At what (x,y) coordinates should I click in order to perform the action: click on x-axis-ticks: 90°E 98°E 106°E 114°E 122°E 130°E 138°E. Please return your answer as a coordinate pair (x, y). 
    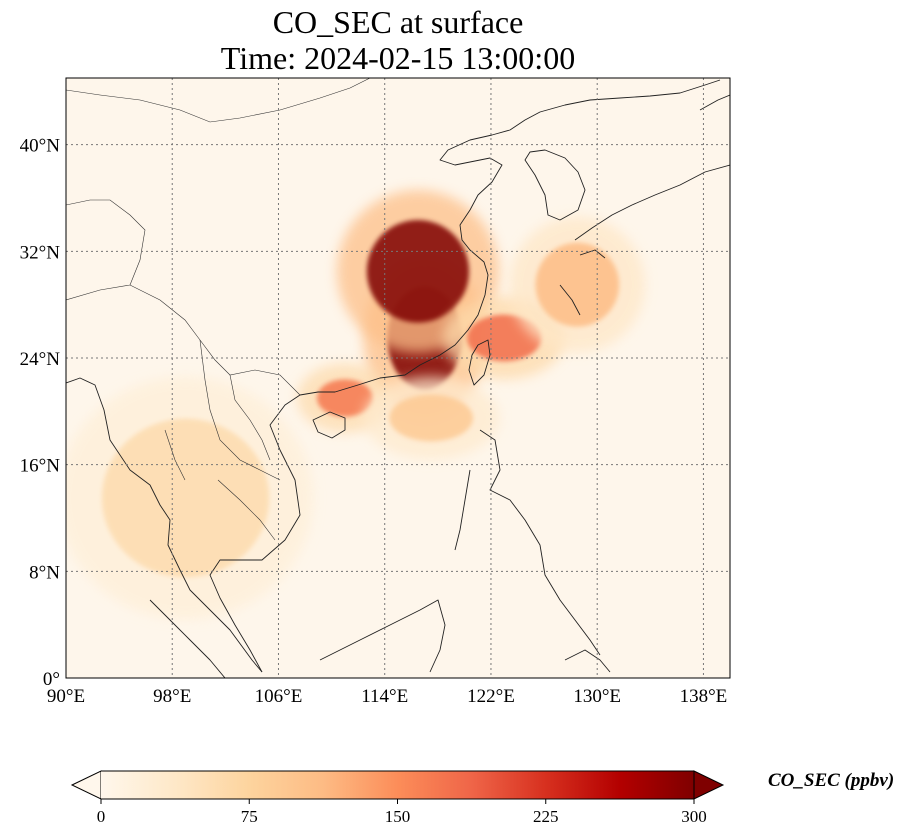
    Looking at the image, I should click on (387, 696).